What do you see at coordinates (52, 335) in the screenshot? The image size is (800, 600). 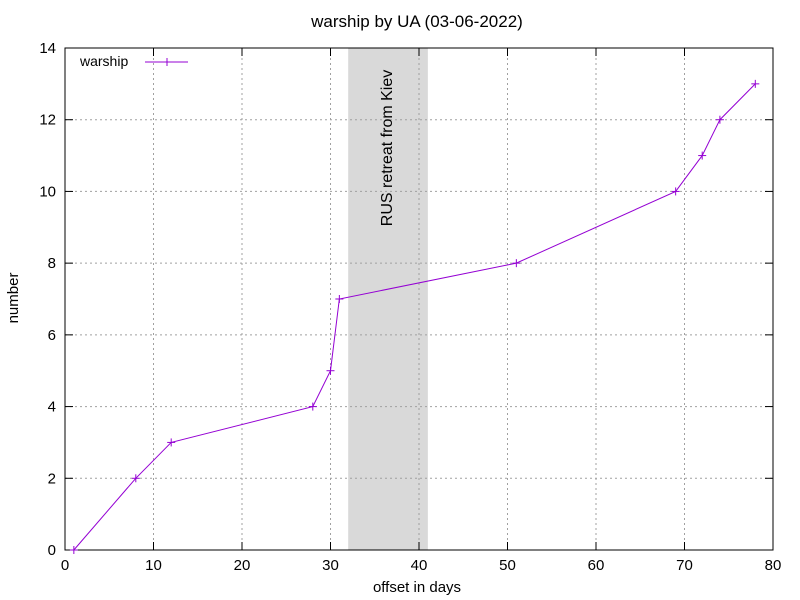 I see `y-tick-label: 6` at bounding box center [52, 335].